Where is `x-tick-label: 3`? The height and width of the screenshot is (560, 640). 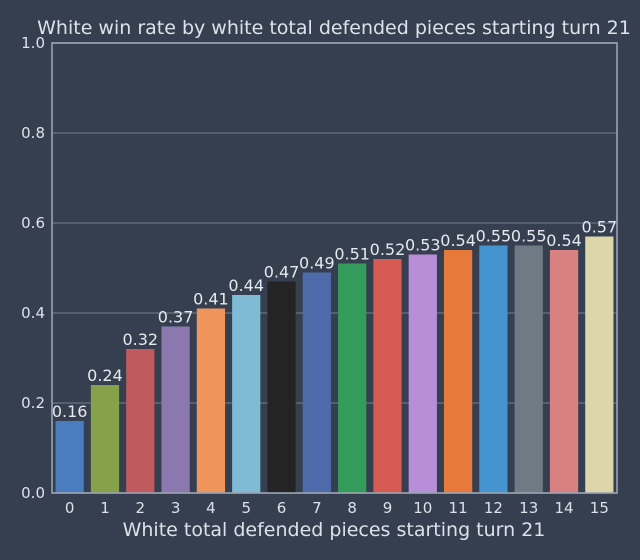
x-tick-label: 3 is located at coordinates (176, 508).